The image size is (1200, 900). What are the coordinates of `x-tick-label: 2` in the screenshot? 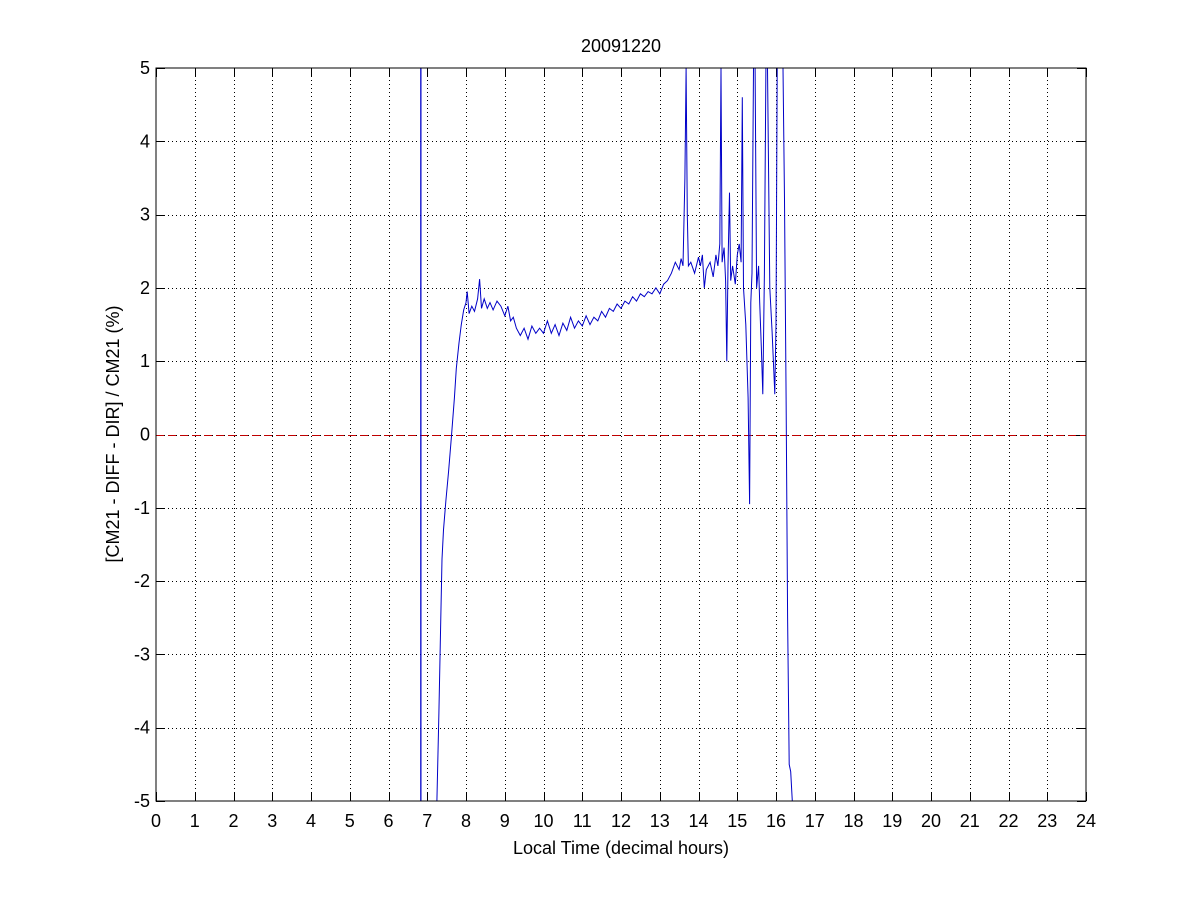 It's located at (233, 821).